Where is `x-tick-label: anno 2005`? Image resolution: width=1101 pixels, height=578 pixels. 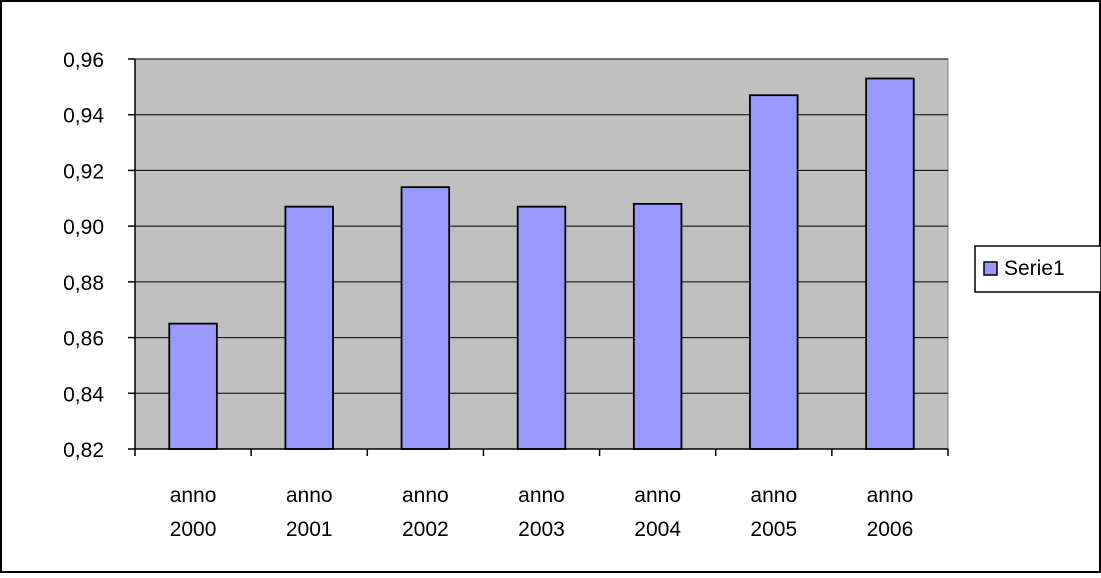 x-tick-label: anno 2005 is located at coordinates (773, 512).